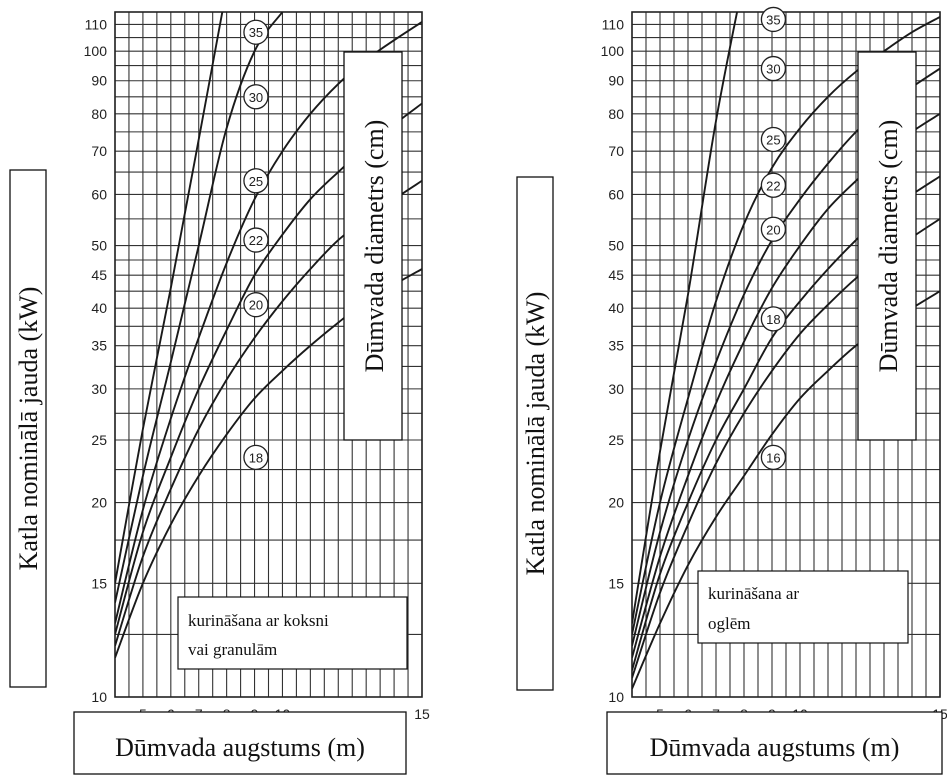  Describe the element at coordinates (422, 714) in the screenshot. I see `x-tick-label: 15` at that location.